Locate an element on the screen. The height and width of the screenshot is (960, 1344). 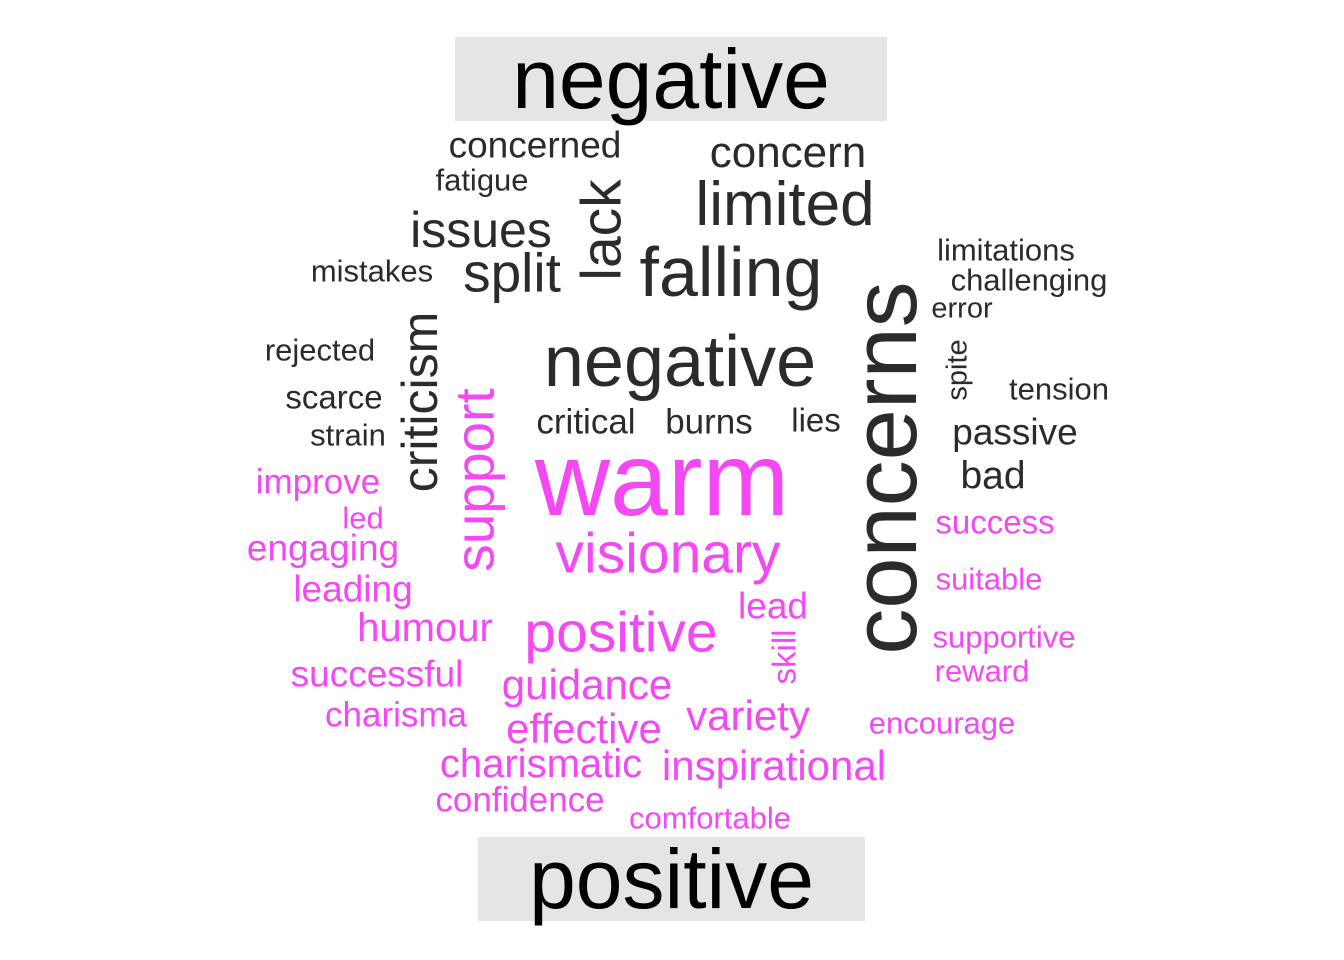
word-mistakes: mistakes is located at coordinates (372, 271).